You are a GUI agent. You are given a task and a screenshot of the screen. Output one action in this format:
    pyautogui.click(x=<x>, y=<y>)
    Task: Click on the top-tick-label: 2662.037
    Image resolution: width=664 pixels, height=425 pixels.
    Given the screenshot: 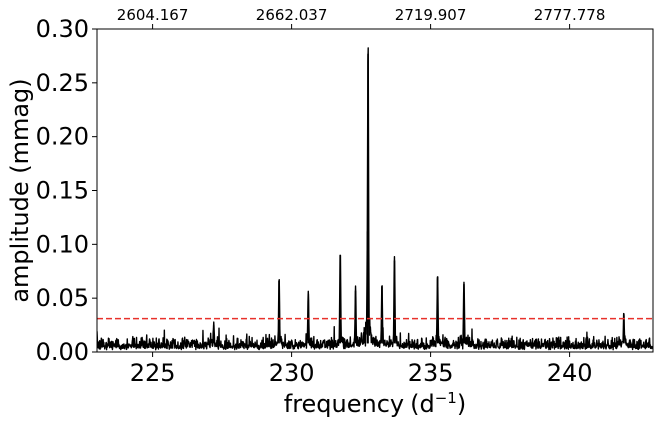 What is the action you would take?
    pyautogui.click(x=292, y=15)
    